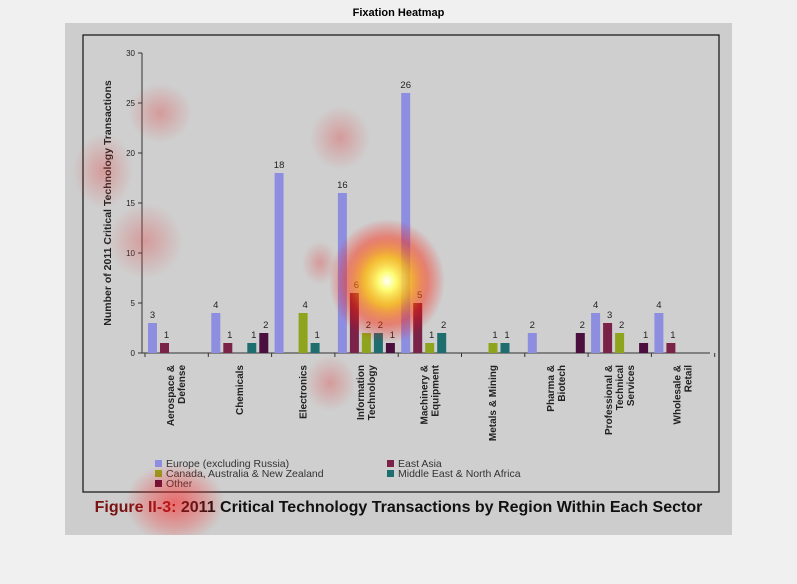 Image resolution: width=797 pixels, height=584 pixels. I want to click on x-tick-label: Electronics, so click(303, 392).